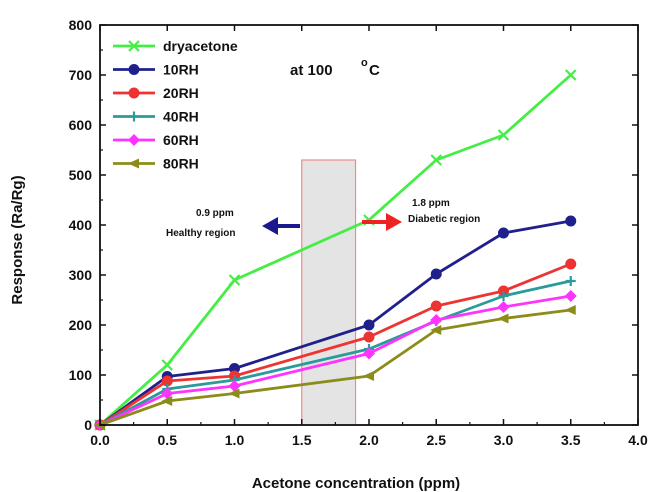 This screenshot has width=656, height=492. Describe the element at coordinates (200, 46) in the screenshot. I see `legend-label: dryacetone` at that location.